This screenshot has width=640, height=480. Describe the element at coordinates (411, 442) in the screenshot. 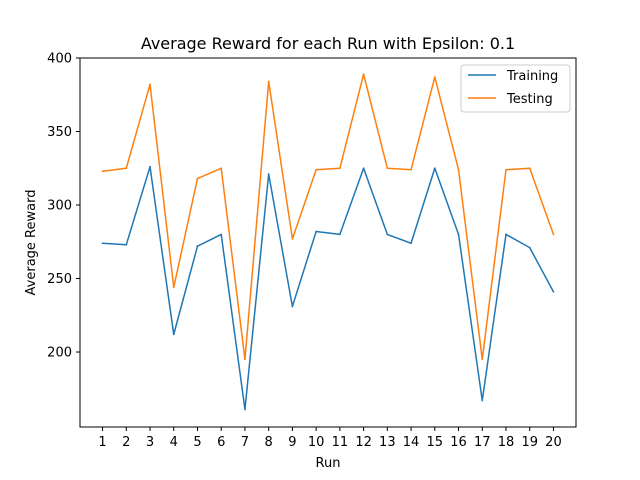

I see `x-tick-label: 14` at that location.